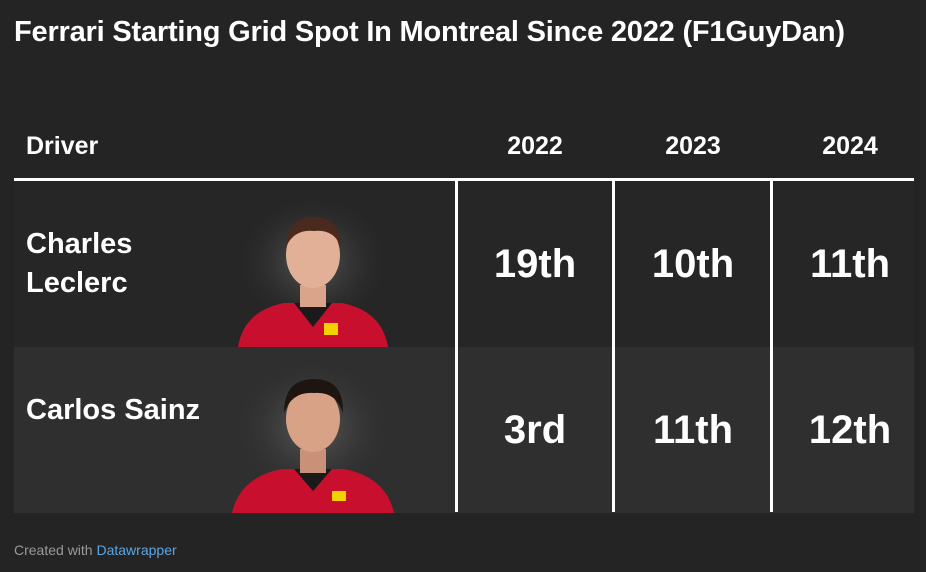 This screenshot has width=926, height=572. Describe the element at coordinates (535, 146) in the screenshot. I see `header-2022: 2022` at that location.